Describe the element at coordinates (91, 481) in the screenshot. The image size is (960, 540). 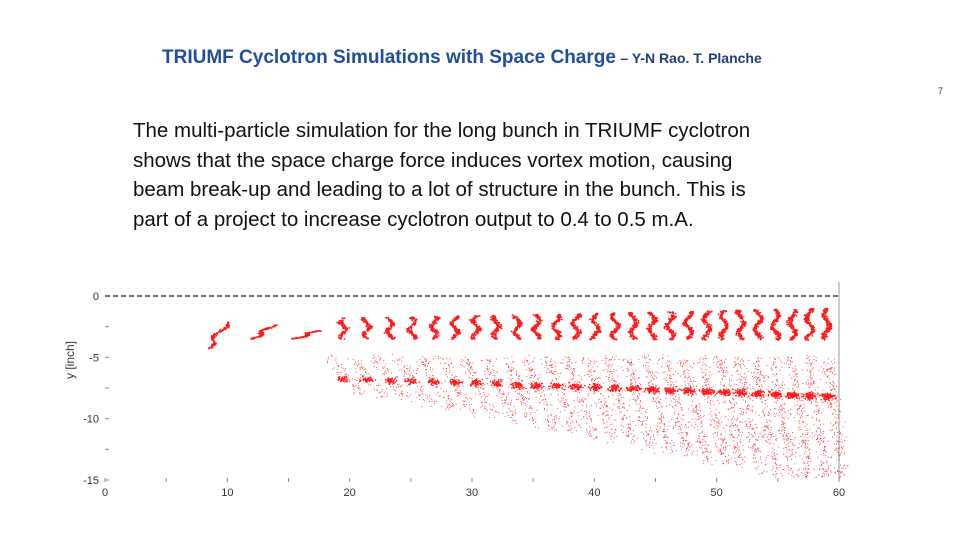
I see `y-tick-label: -15` at that location.